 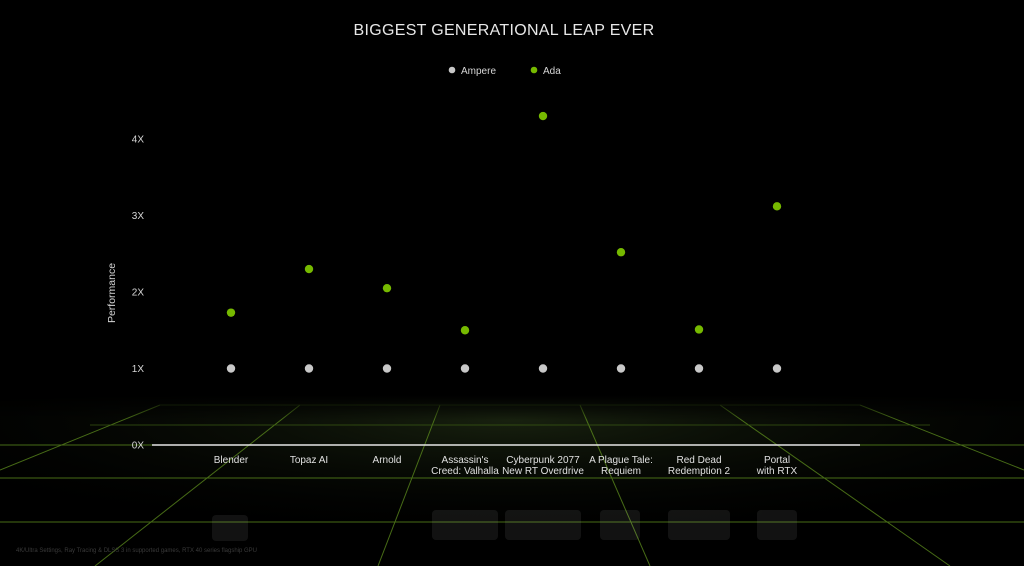 What do you see at coordinates (621, 466) in the screenshot?
I see `x-tick-label: A Plague Tale: Requiem` at bounding box center [621, 466].